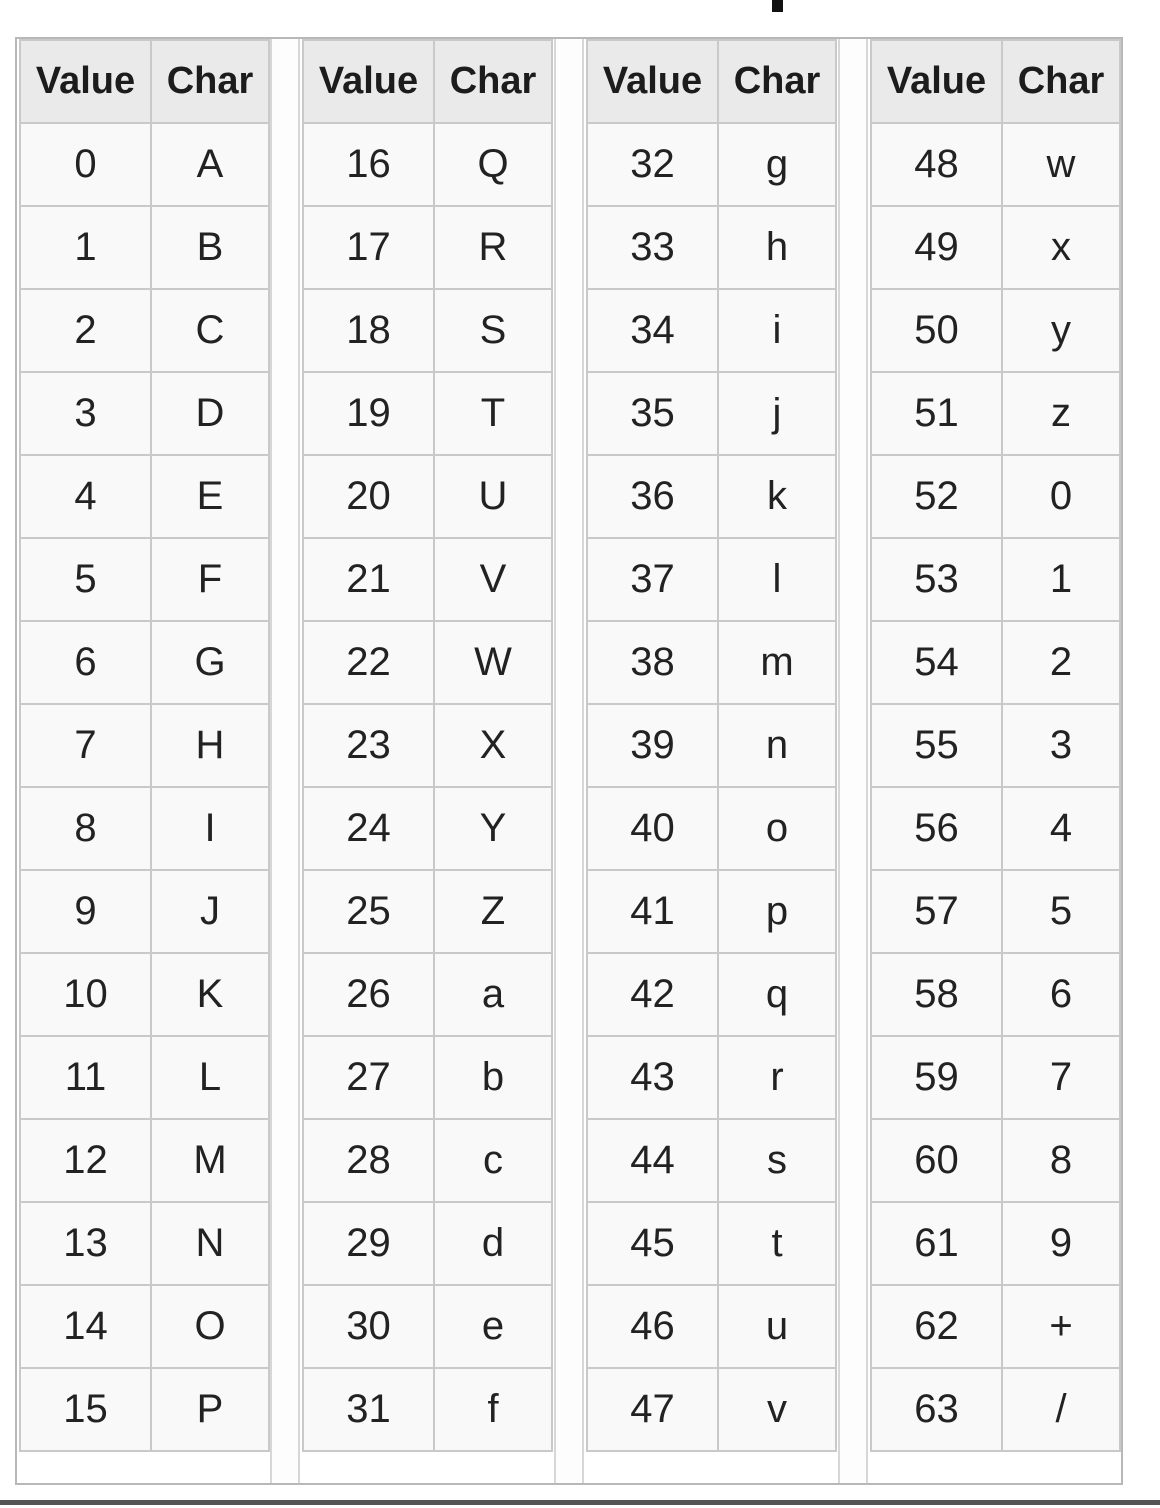 This screenshot has height=1508, width=1160. Describe the element at coordinates (652, 1243) in the screenshot. I see `value-cell: 45` at that location.